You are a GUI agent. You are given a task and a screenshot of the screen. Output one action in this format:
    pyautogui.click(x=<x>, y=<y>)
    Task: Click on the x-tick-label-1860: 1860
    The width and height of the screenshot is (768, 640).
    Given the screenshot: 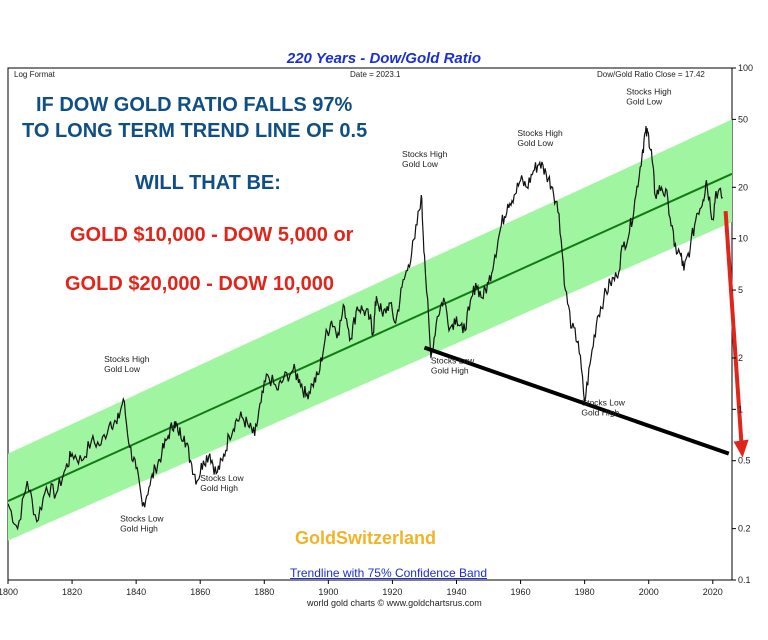 What is the action you would take?
    pyautogui.click(x=200, y=592)
    